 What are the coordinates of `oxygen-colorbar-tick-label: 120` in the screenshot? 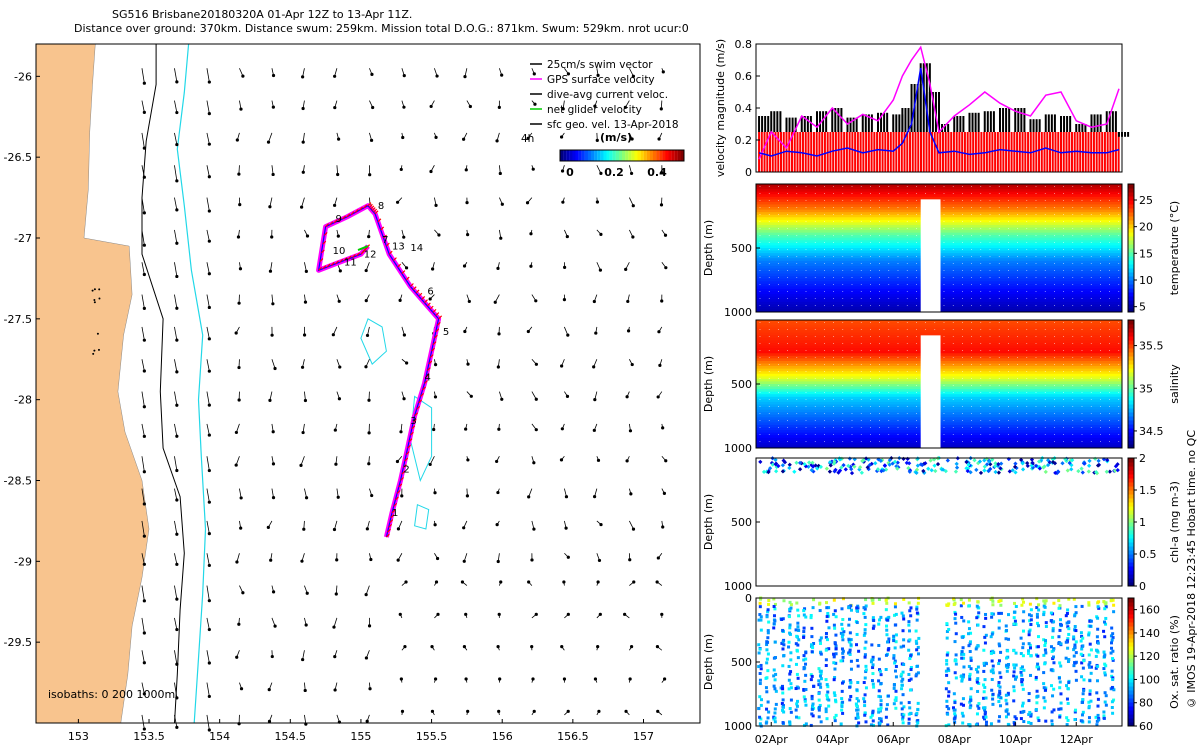 It's located at (1149, 656).